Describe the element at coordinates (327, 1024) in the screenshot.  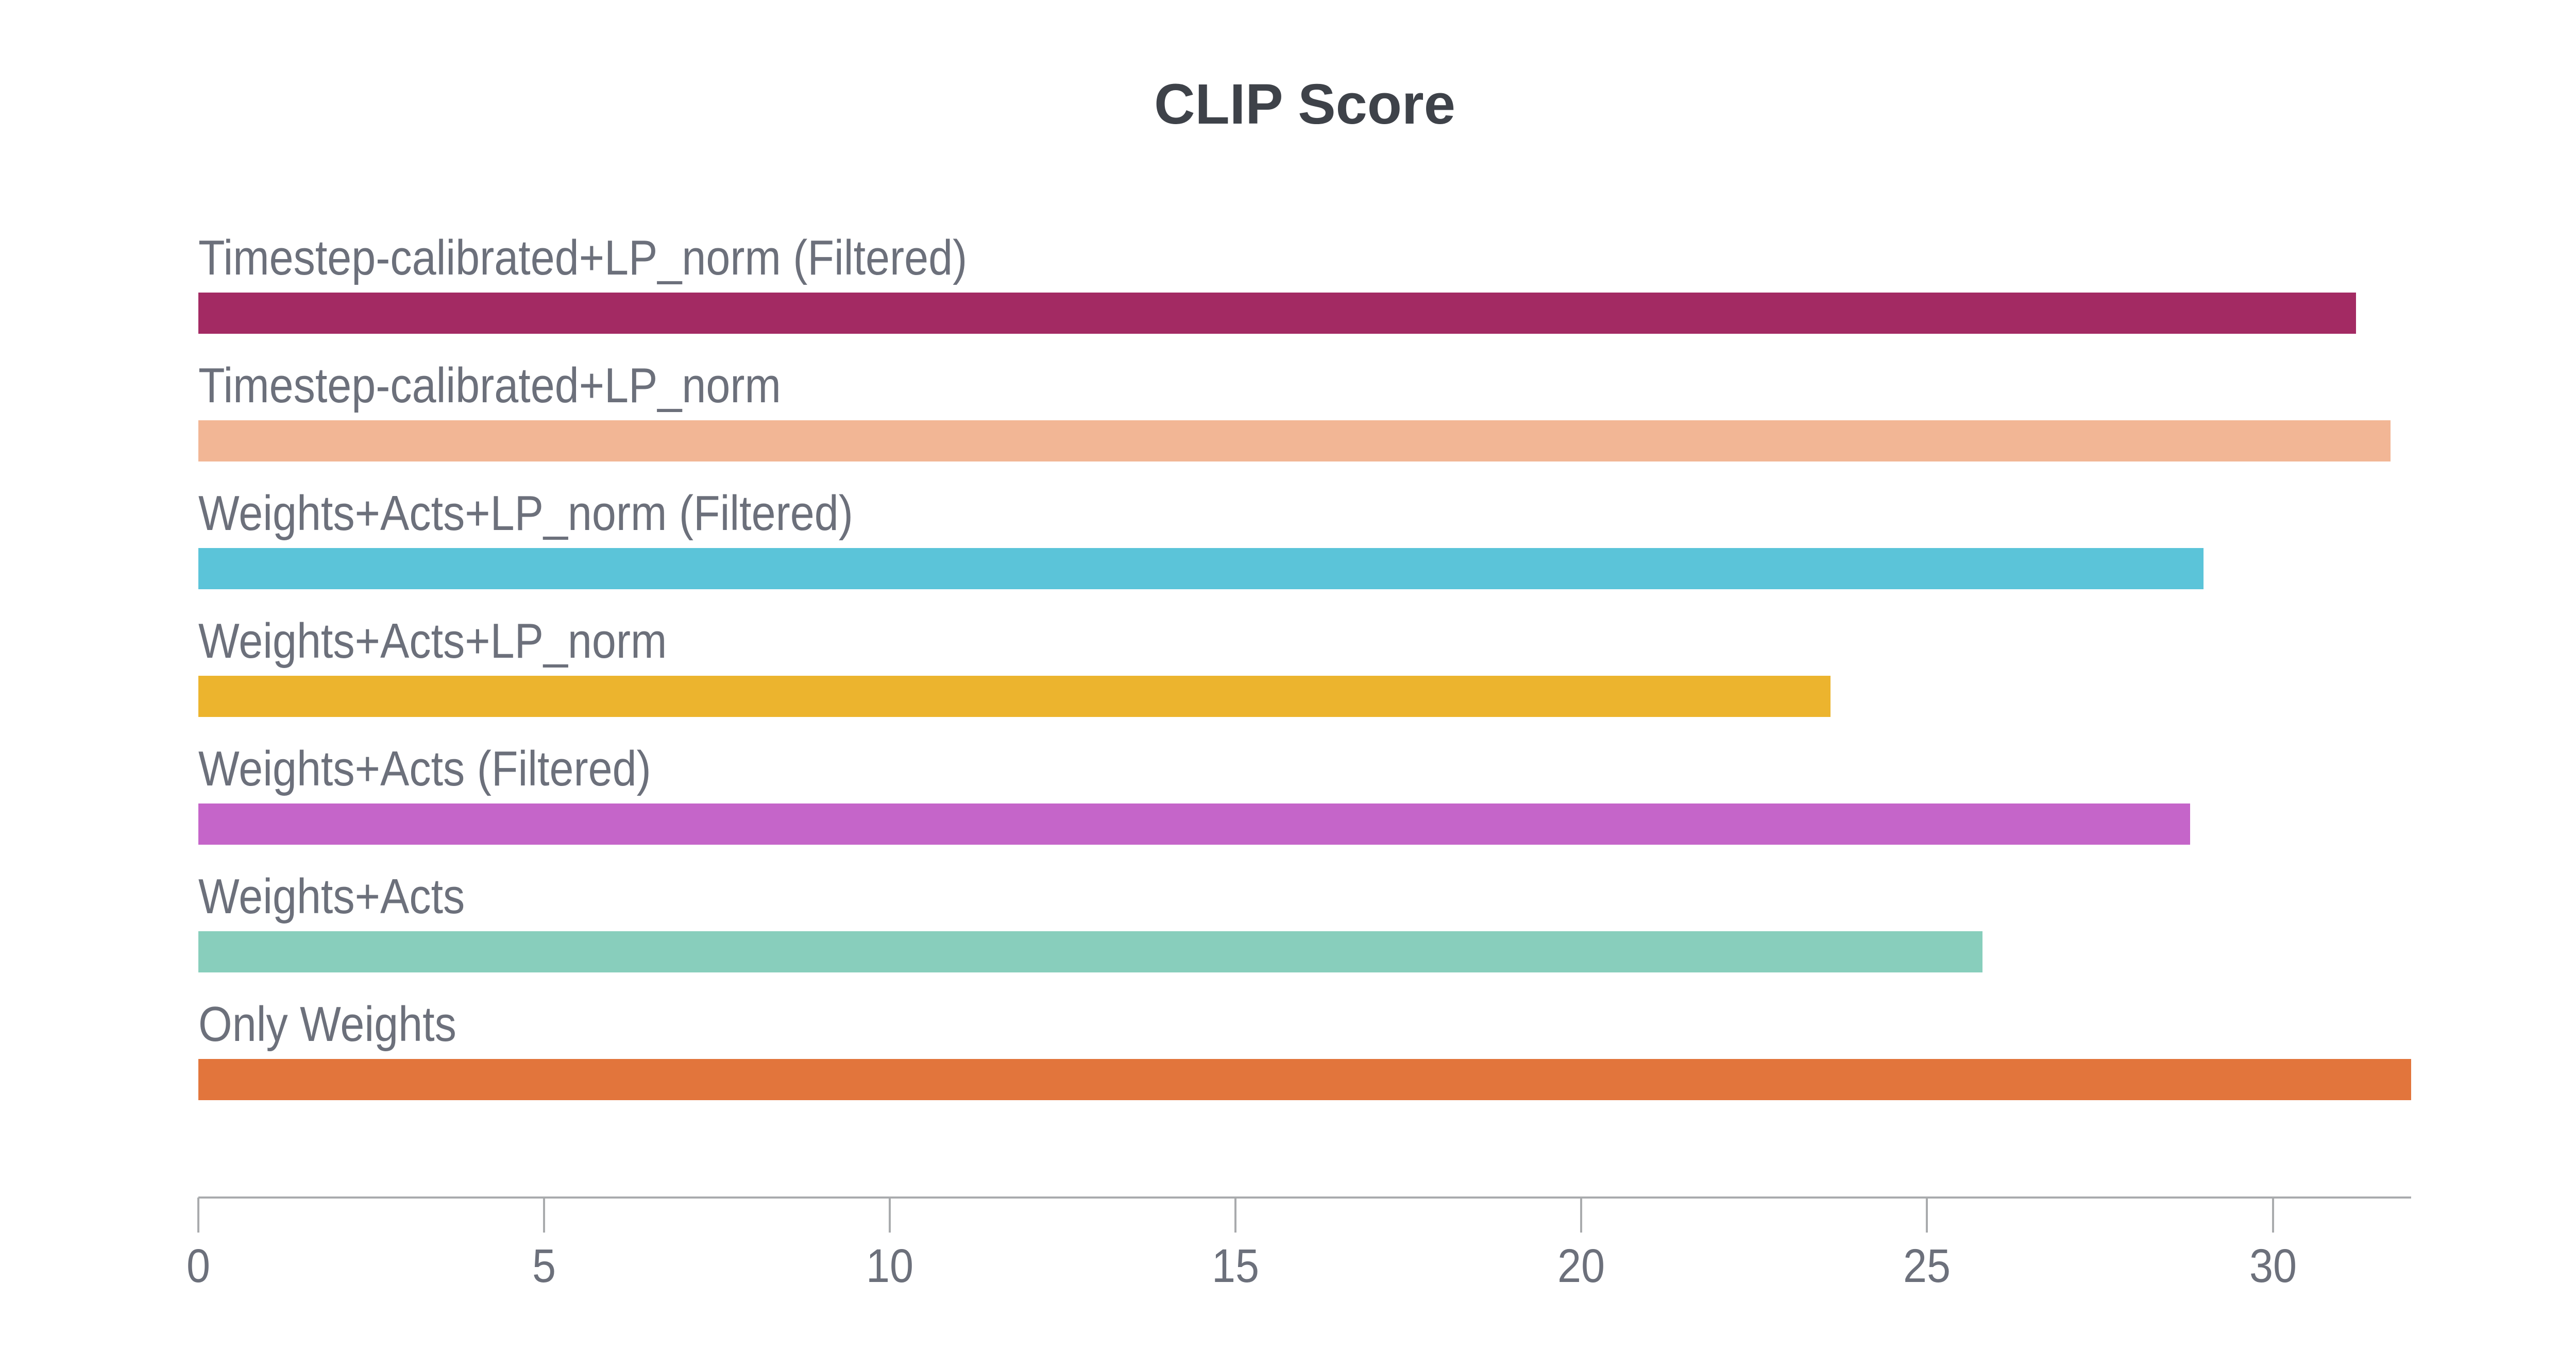
I see `bar-label: Only Weights` at that location.